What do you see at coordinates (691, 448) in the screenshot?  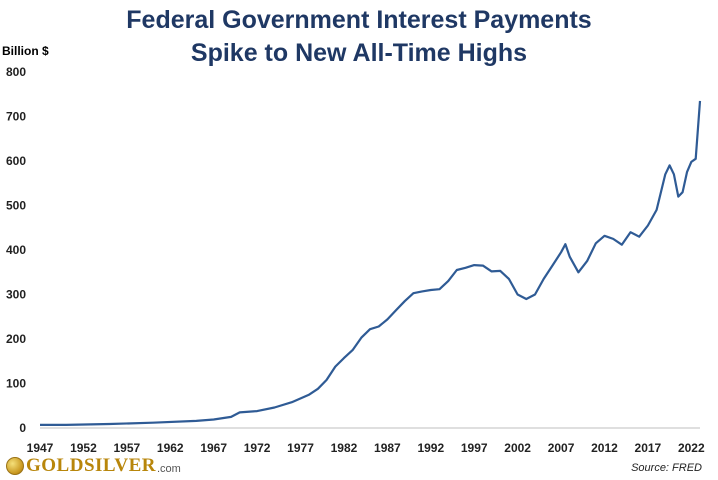 I see `x-tick-label: 2022` at bounding box center [691, 448].